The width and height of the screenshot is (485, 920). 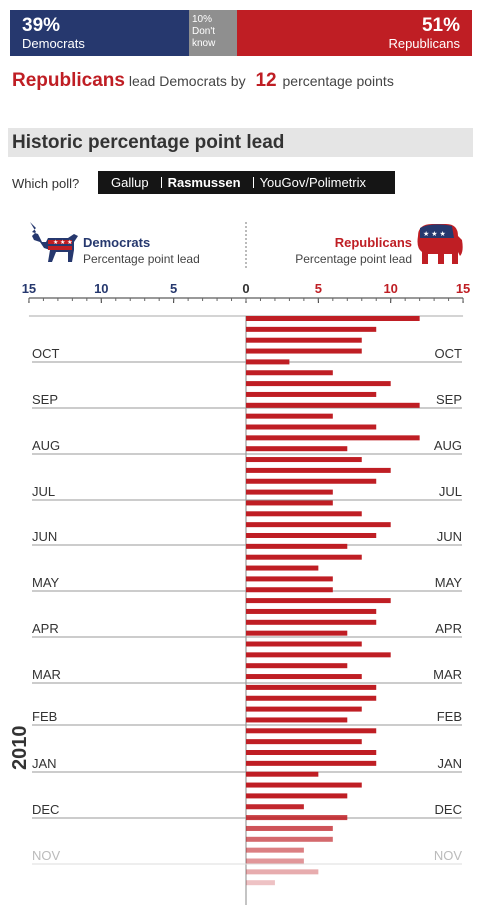 I want to click on donkey-icon: ★ ★ ★, so click(x=54, y=242).